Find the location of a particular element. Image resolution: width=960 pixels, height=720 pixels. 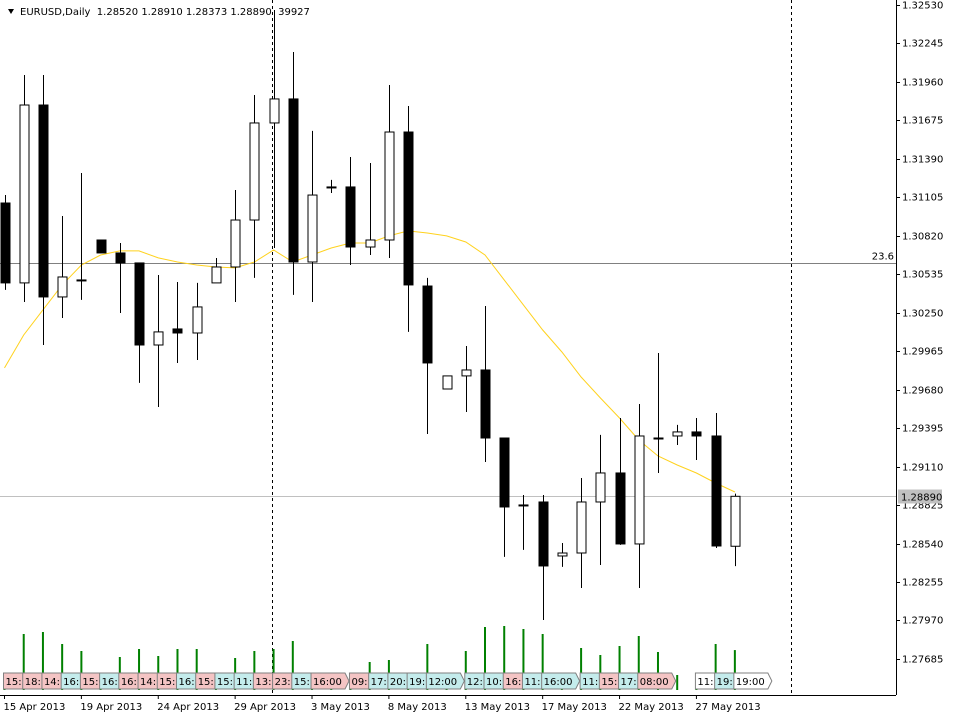

x-tick-label: 17 May 2013 is located at coordinates (574, 707).